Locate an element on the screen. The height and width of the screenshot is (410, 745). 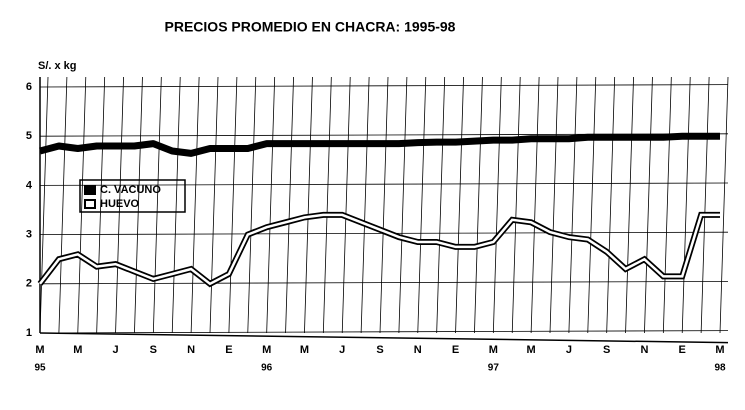
legend-label: C. VACUNO is located at coordinates (130, 190).